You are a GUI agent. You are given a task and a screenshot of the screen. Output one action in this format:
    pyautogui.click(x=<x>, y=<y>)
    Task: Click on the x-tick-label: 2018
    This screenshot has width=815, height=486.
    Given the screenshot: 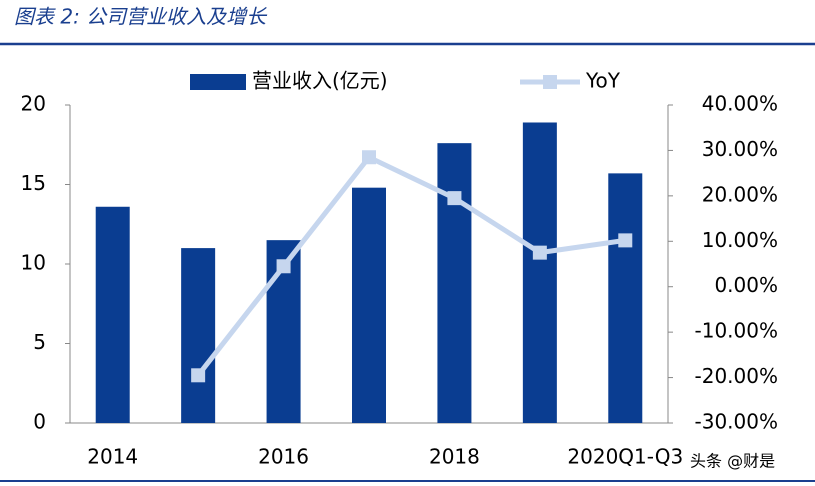 What is the action you would take?
    pyautogui.click(x=454, y=457)
    